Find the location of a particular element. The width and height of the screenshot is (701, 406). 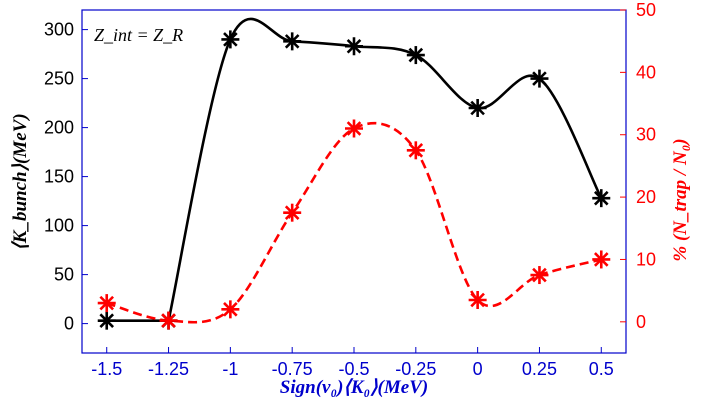

annotation-box: Z_int = Z_R is located at coordinates (144, 34).